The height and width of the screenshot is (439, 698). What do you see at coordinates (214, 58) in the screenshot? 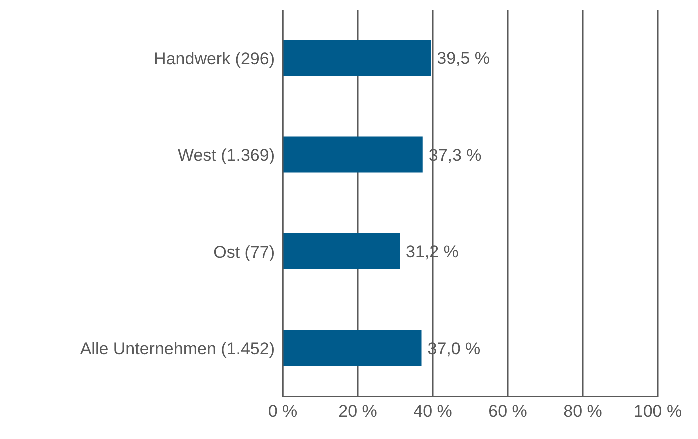
I see `y-tick-label: Handwerk (296)` at bounding box center [214, 58].